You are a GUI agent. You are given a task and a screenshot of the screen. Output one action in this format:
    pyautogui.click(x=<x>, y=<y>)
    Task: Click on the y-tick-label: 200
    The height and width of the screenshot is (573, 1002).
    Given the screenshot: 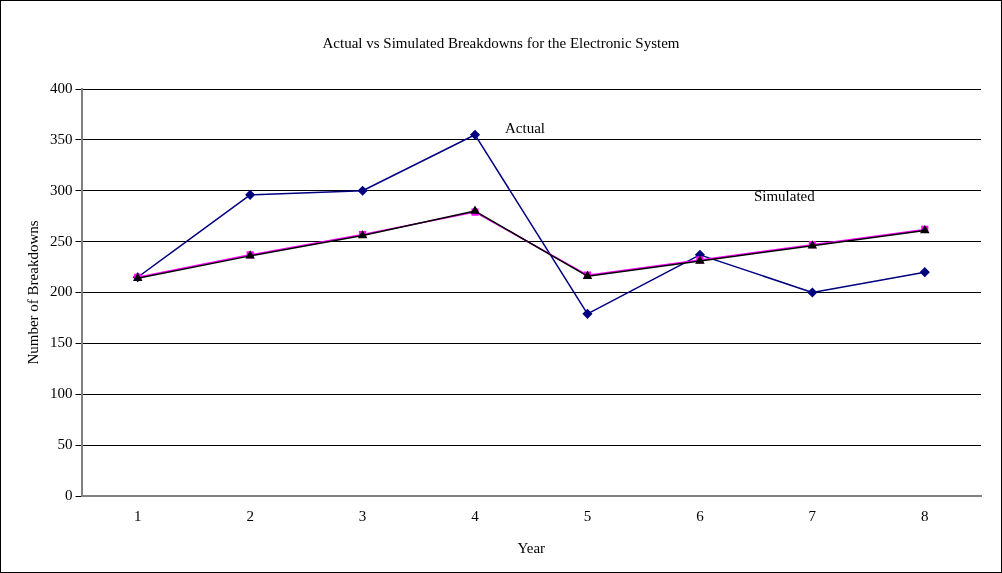 What is the action you would take?
    pyautogui.click(x=61, y=291)
    